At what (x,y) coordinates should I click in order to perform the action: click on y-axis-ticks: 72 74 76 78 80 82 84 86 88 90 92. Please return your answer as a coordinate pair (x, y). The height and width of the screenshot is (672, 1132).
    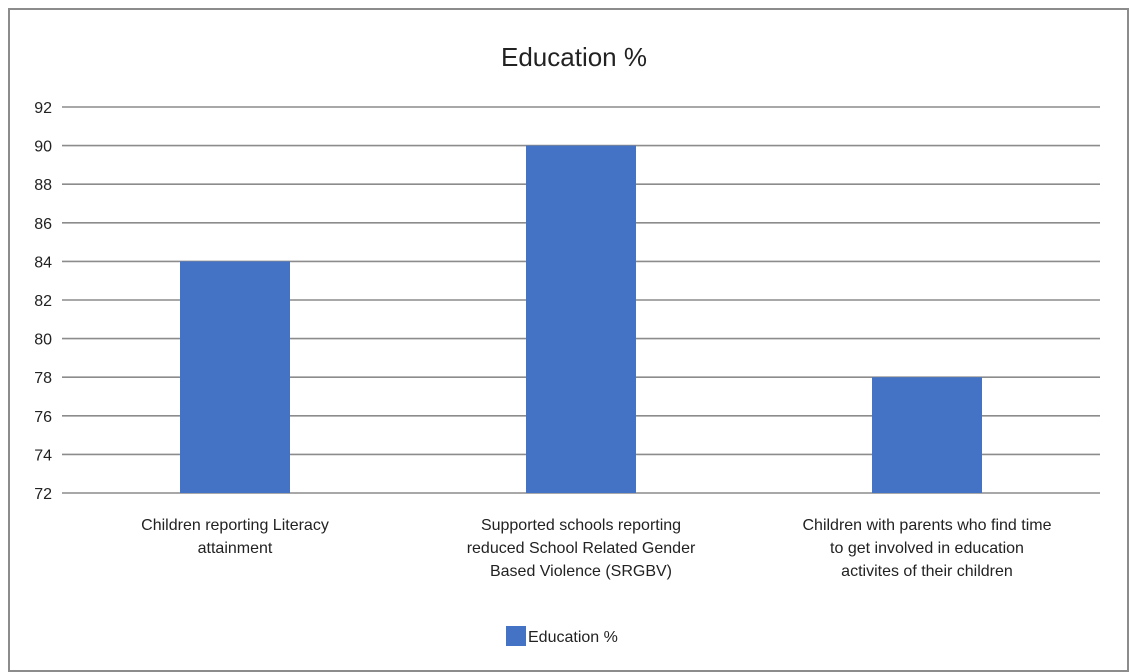
    Looking at the image, I should click on (43, 301).